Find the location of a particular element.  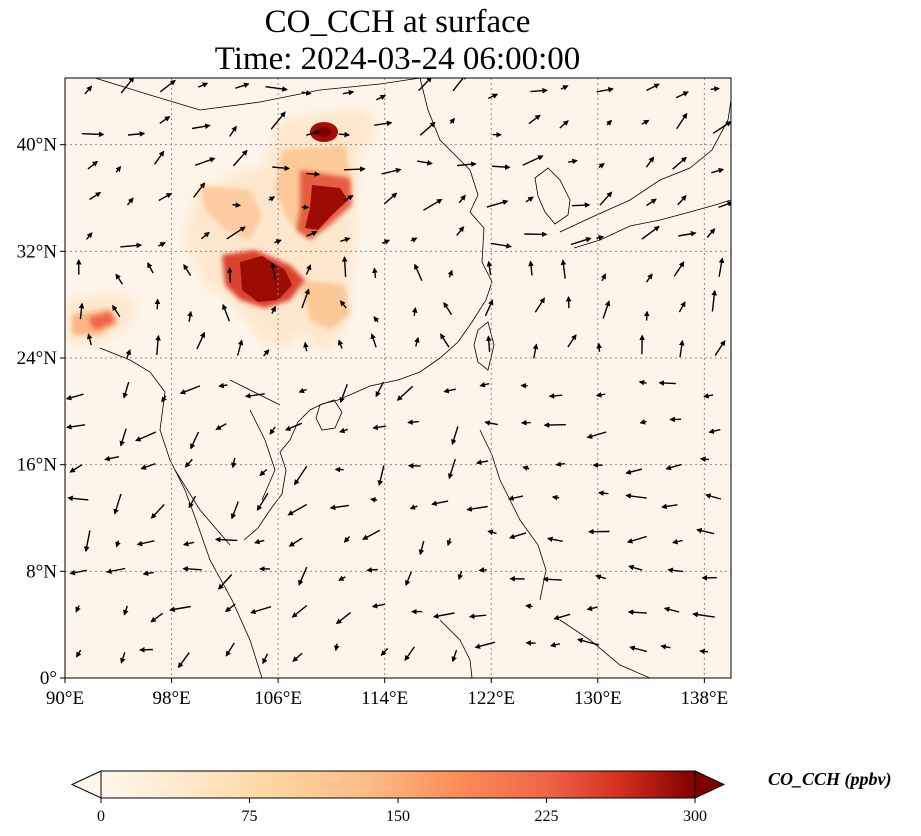

colorbar-tick-label: 0 is located at coordinates (101, 816).